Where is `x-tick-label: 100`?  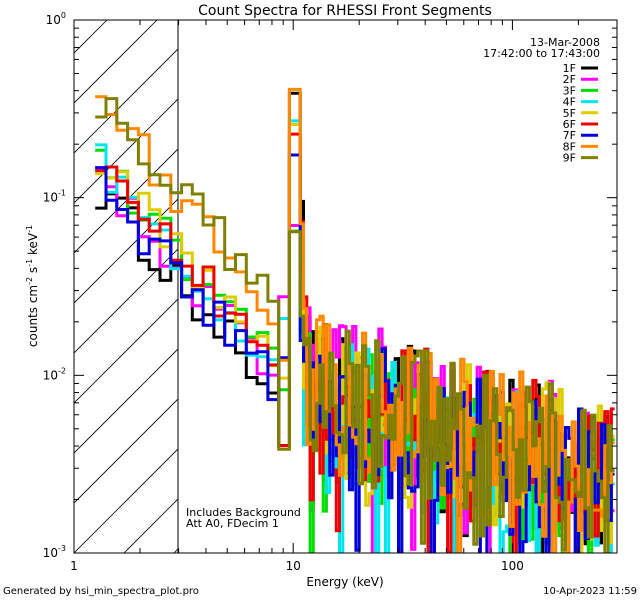 x-tick-label: 100 is located at coordinates (512, 566).